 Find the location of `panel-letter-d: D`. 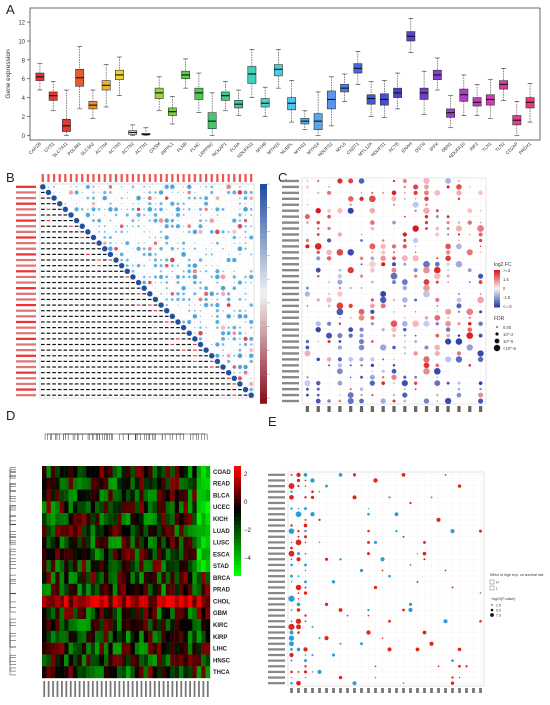

panel-letter-d: D is located at coordinates (11, 415).